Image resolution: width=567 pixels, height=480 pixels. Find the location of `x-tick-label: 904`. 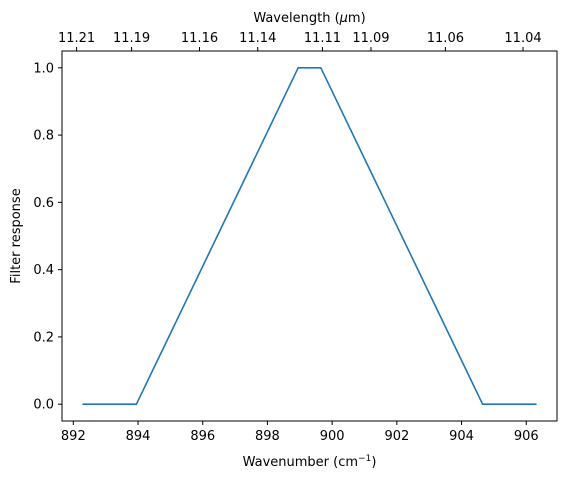

x-tick-label: 904 is located at coordinates (461, 436).